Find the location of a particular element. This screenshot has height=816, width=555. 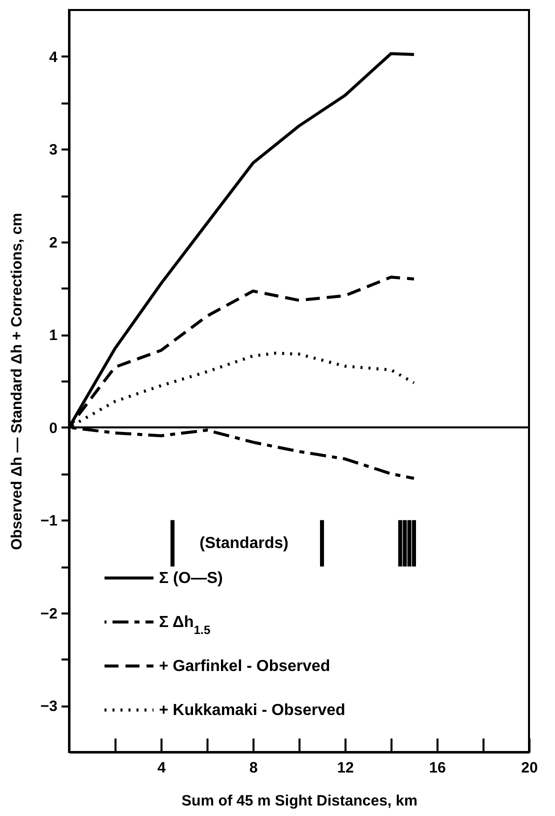

x-tick-label: 12 is located at coordinates (345, 768).